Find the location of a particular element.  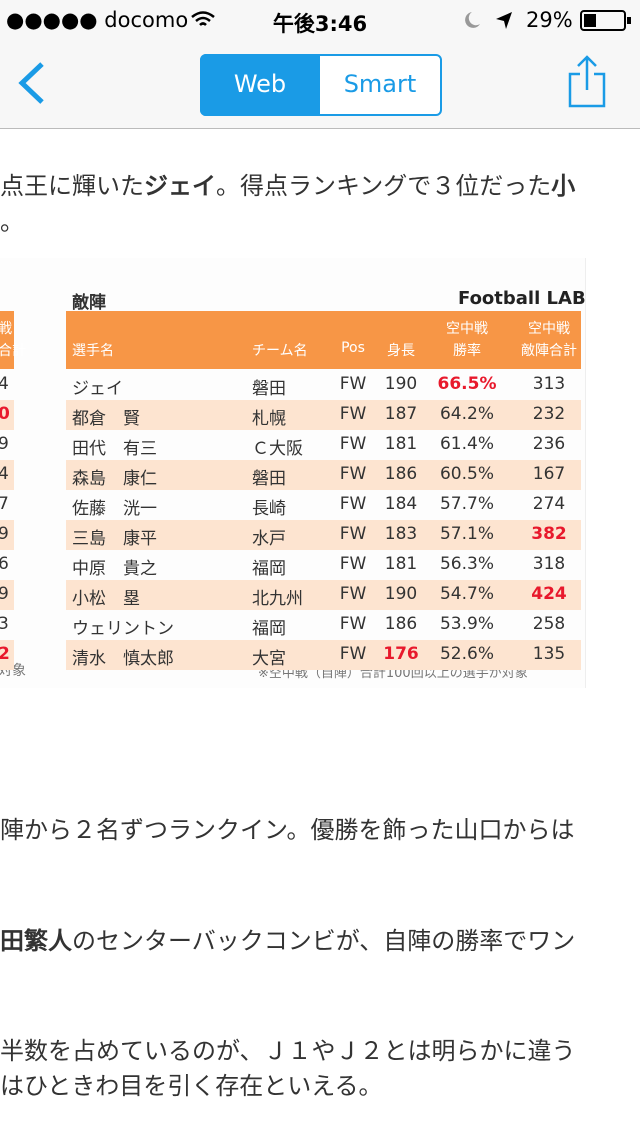

table-cell: 258 is located at coordinates (549, 624).